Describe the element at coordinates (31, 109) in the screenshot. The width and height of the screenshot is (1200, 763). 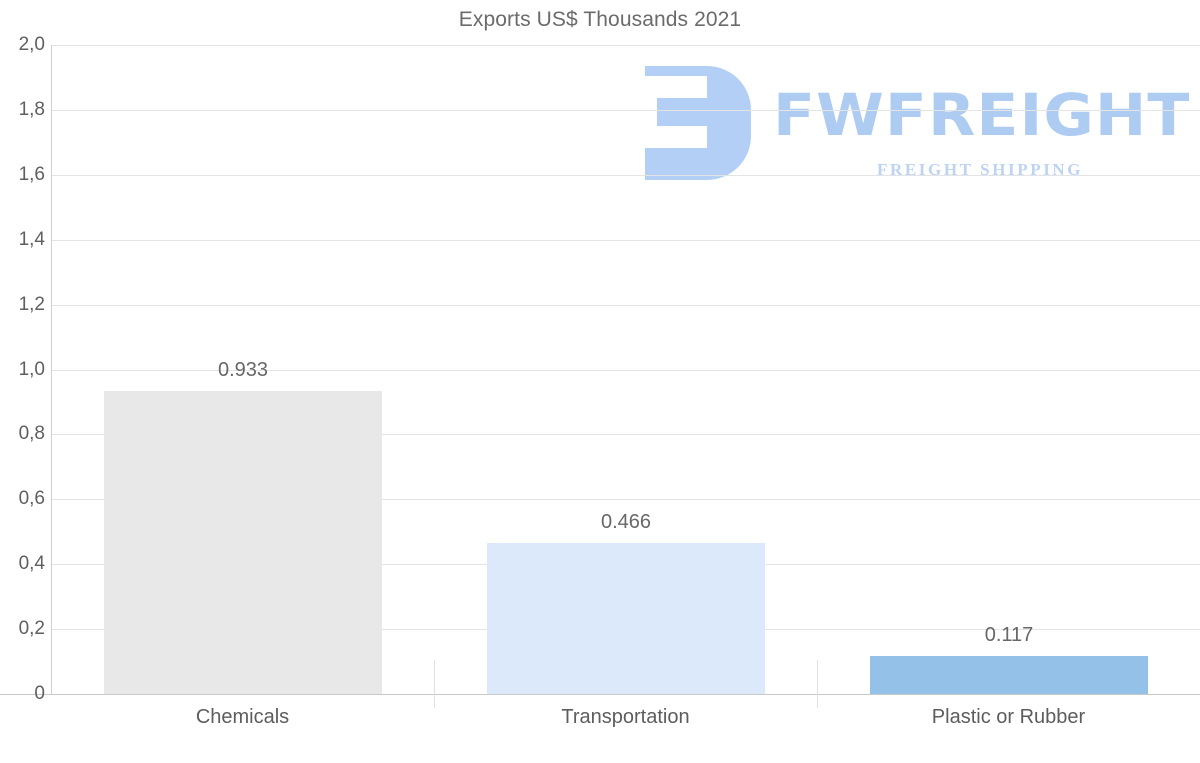
I see `y-axis-tick-label: 1,8` at that location.